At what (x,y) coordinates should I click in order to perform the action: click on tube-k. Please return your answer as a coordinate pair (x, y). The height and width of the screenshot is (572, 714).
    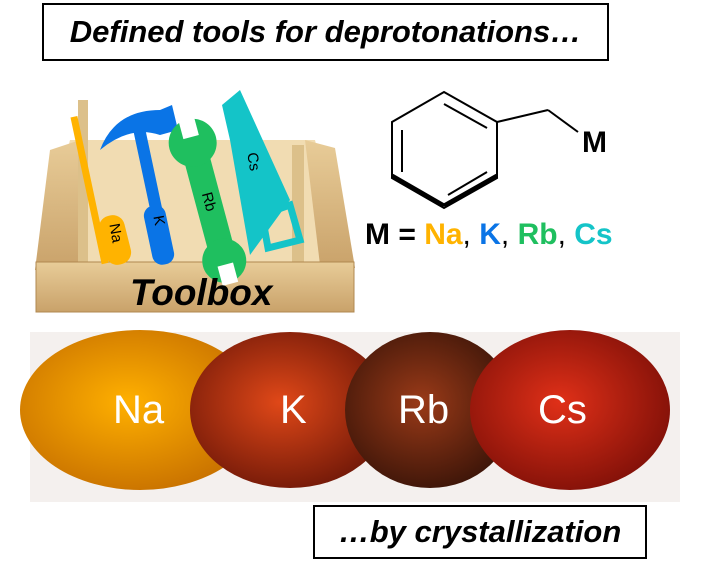
    Looking at the image, I should click on (290, 410).